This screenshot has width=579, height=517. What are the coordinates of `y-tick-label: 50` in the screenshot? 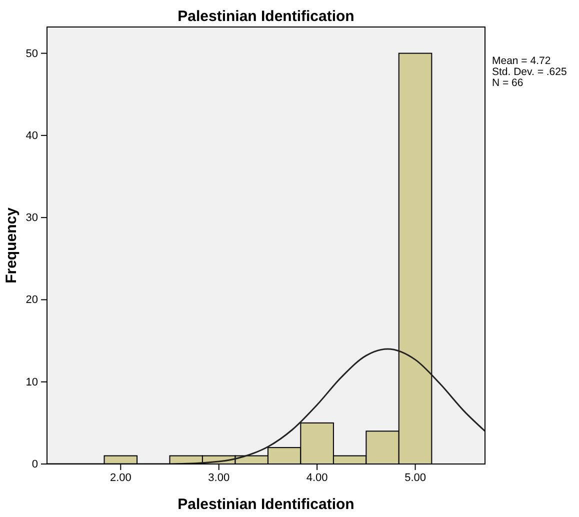 It's located at (32, 54).